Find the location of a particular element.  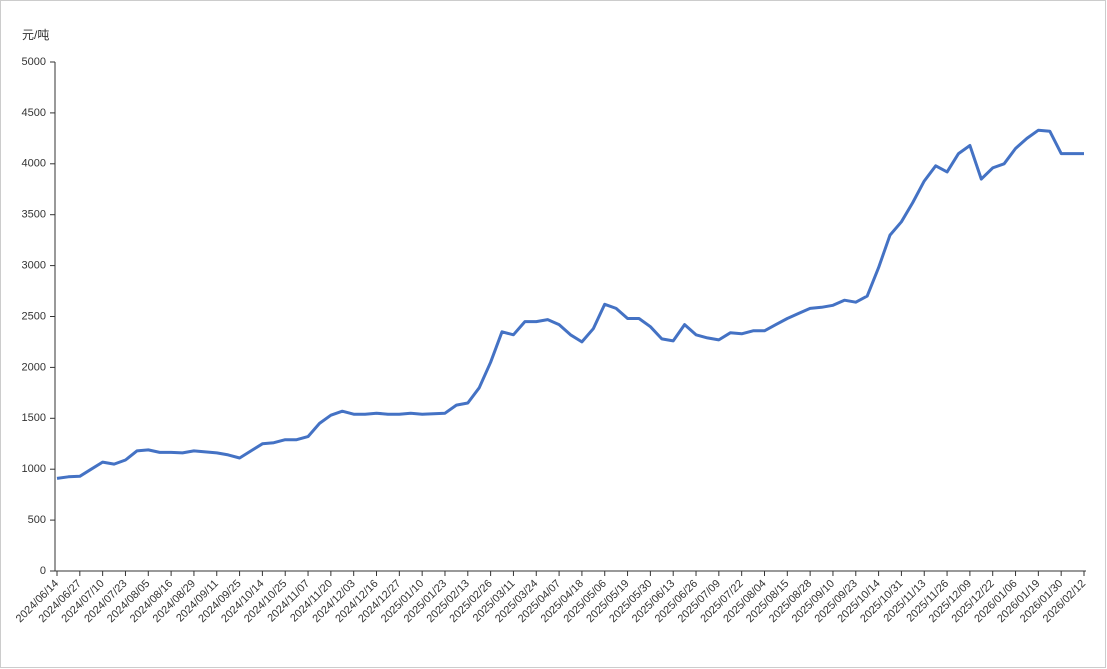

y-tick-label: 3500 is located at coordinates (34, 215).